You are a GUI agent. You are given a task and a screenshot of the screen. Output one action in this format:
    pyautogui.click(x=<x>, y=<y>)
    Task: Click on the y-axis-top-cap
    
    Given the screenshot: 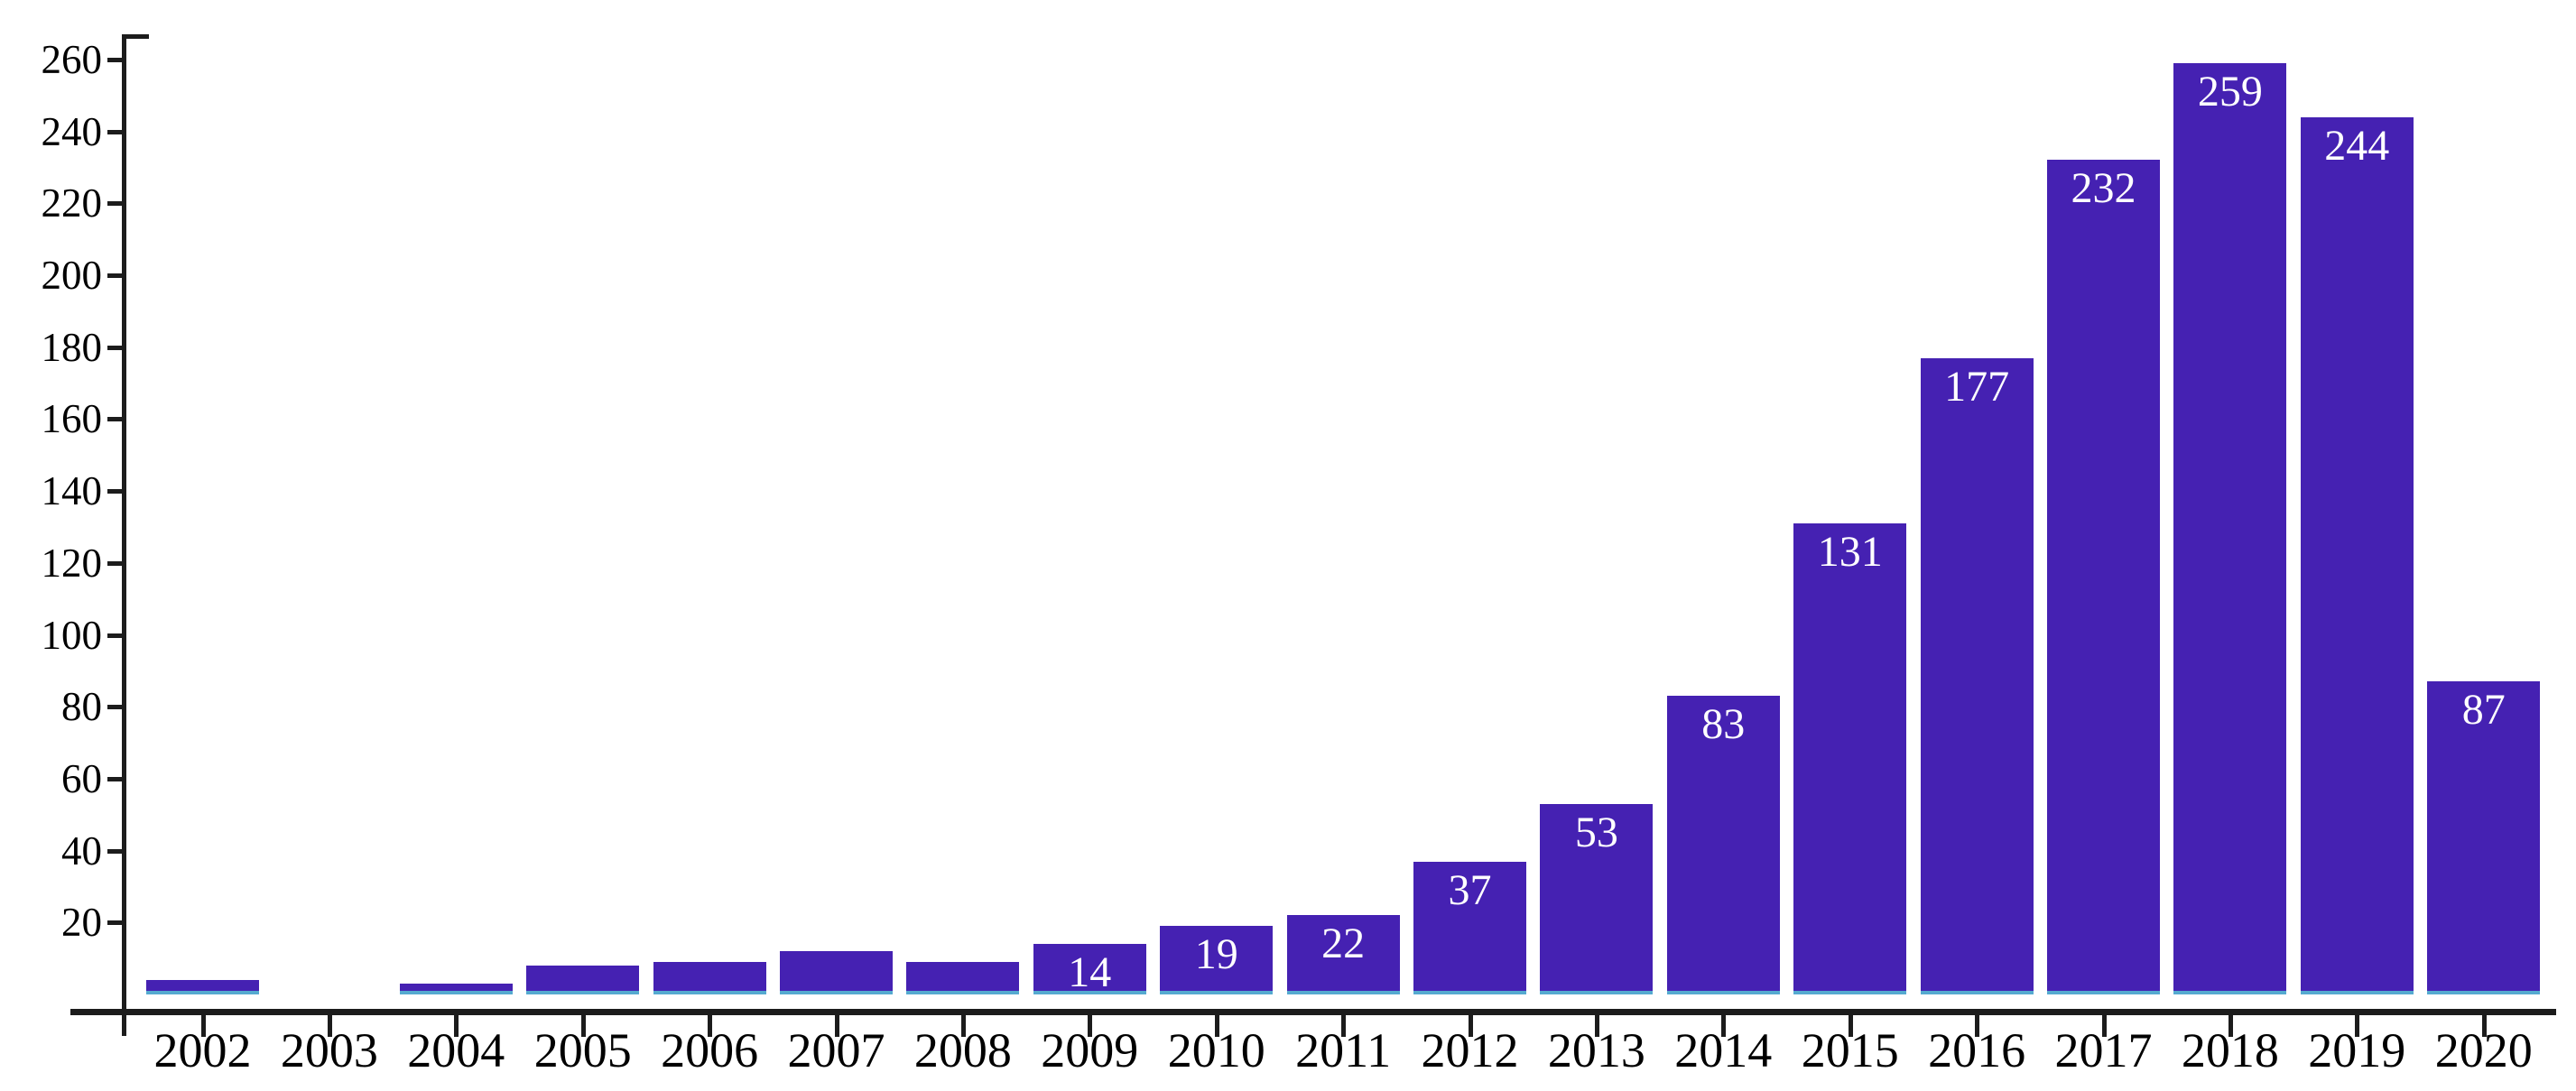 What is the action you would take?
    pyautogui.click(x=135, y=36)
    